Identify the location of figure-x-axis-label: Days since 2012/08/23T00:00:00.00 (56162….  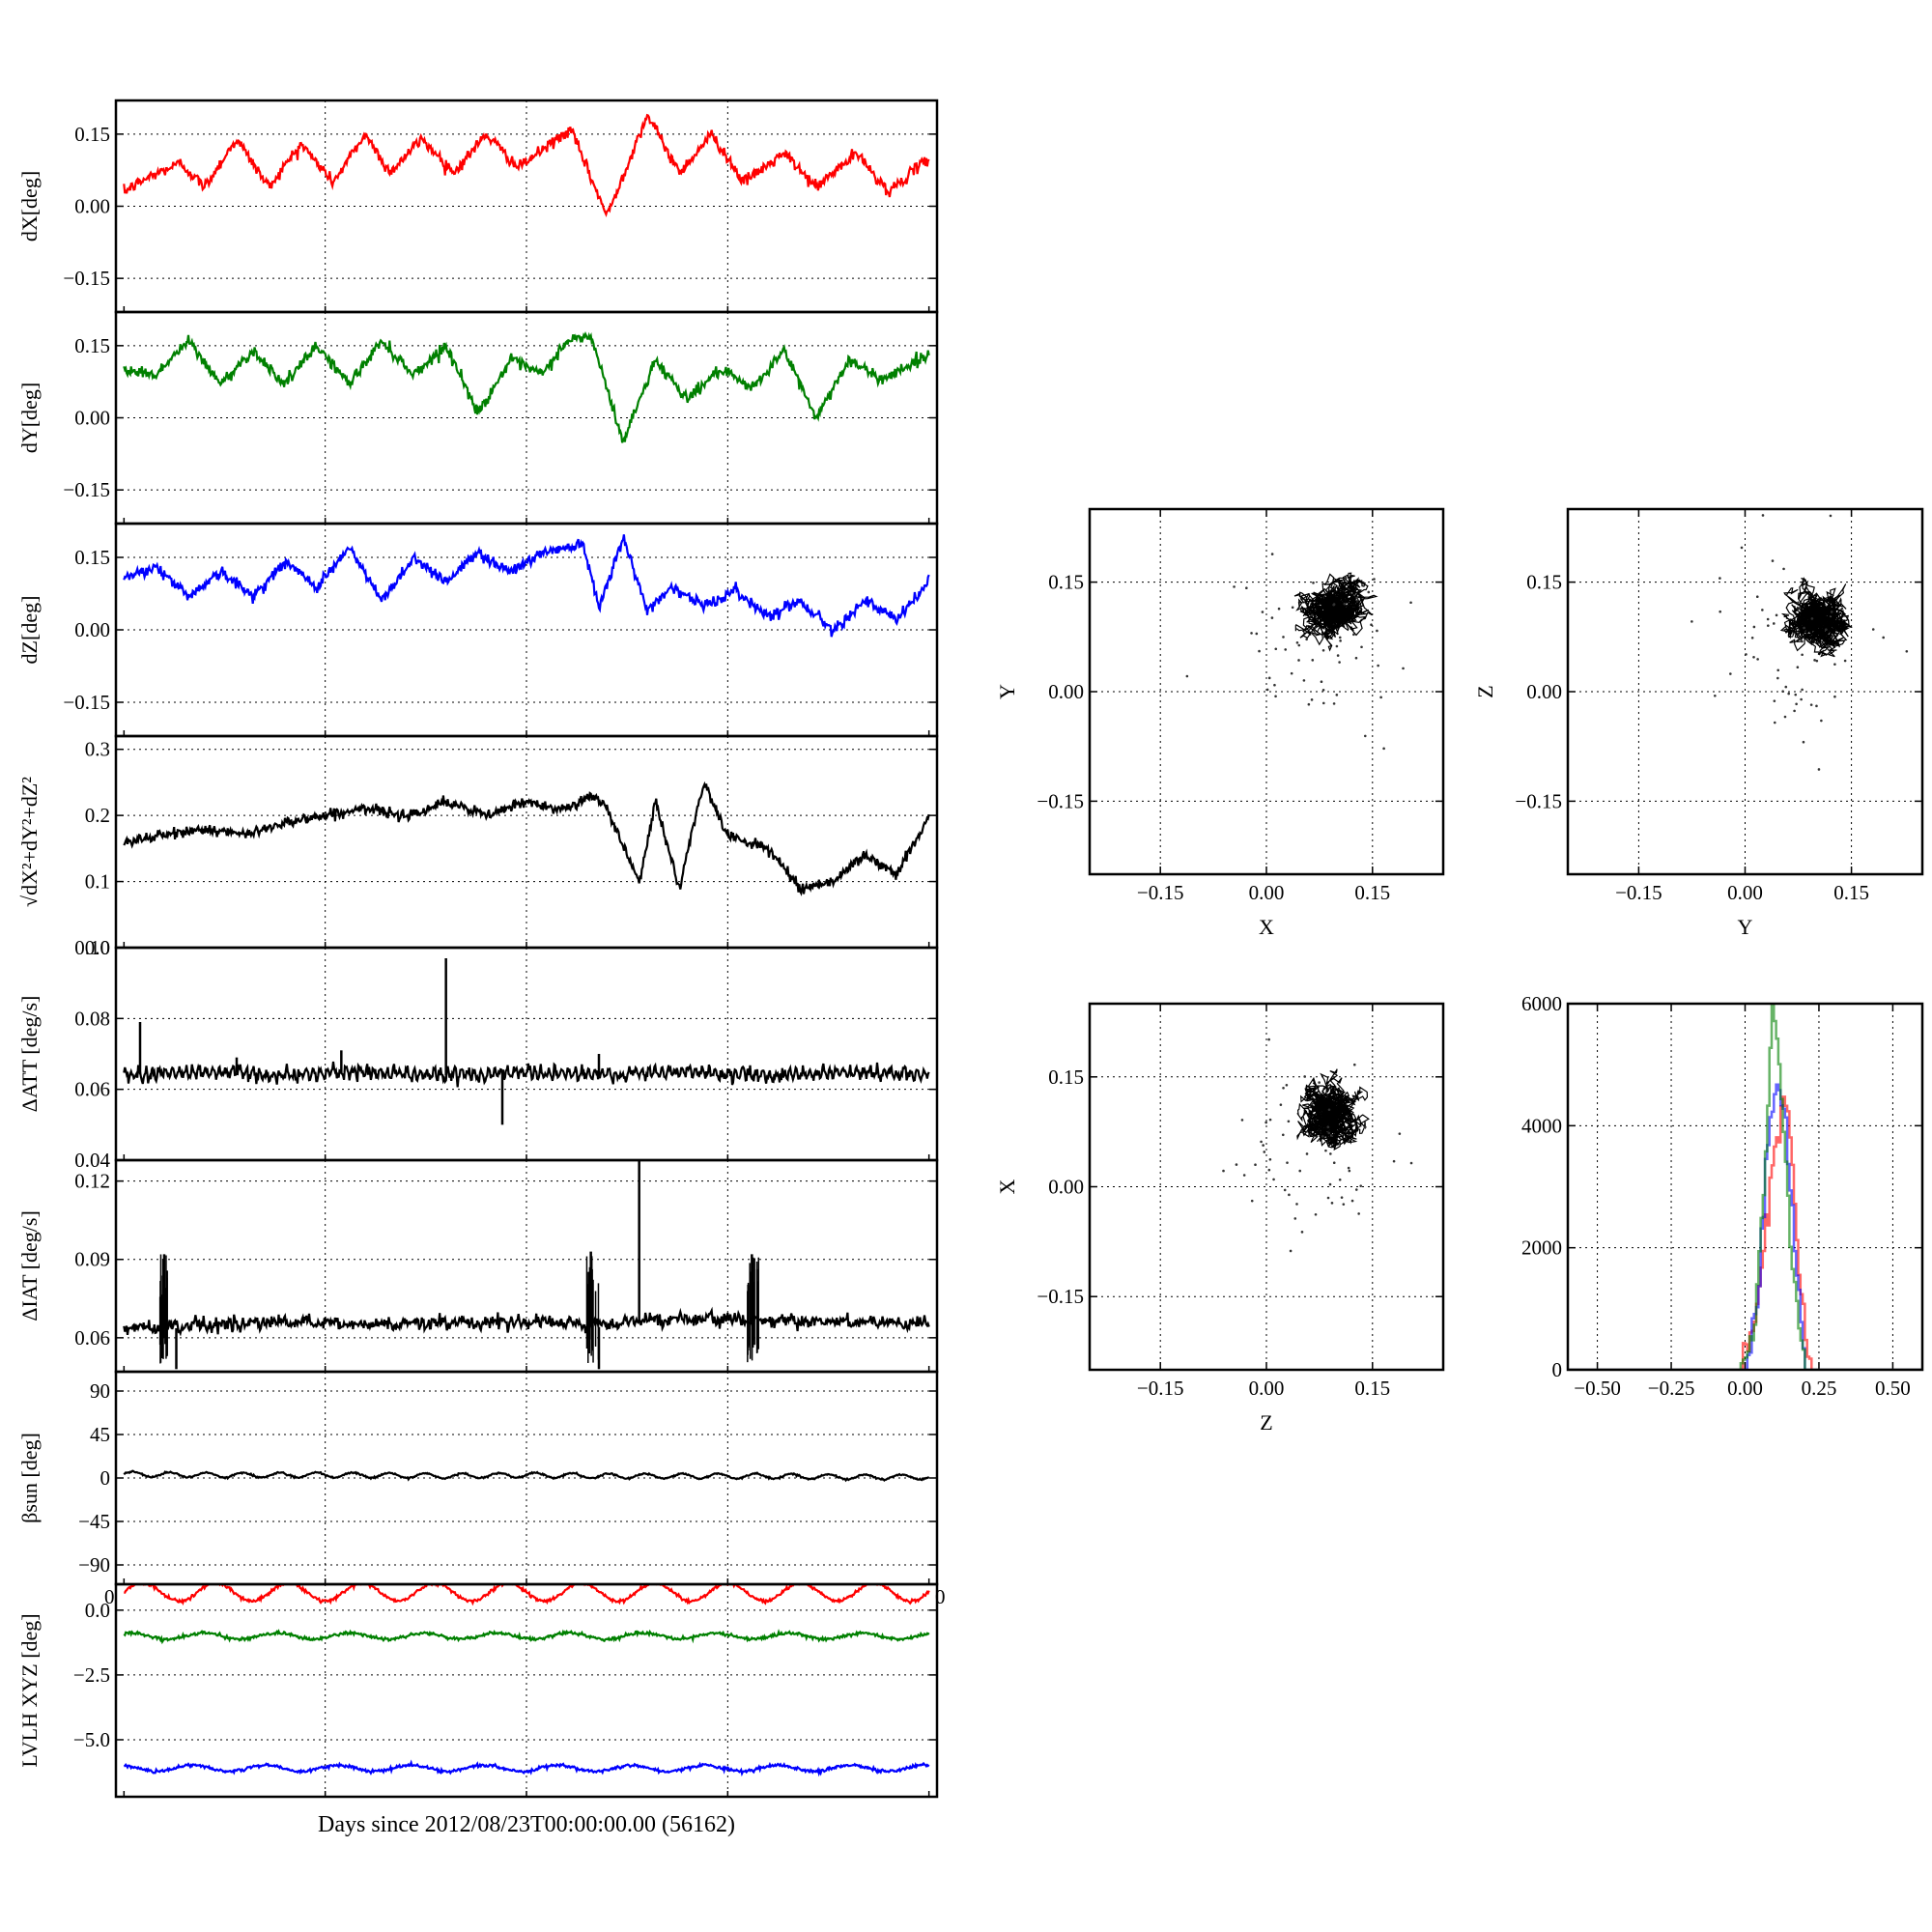
(526, 1824).